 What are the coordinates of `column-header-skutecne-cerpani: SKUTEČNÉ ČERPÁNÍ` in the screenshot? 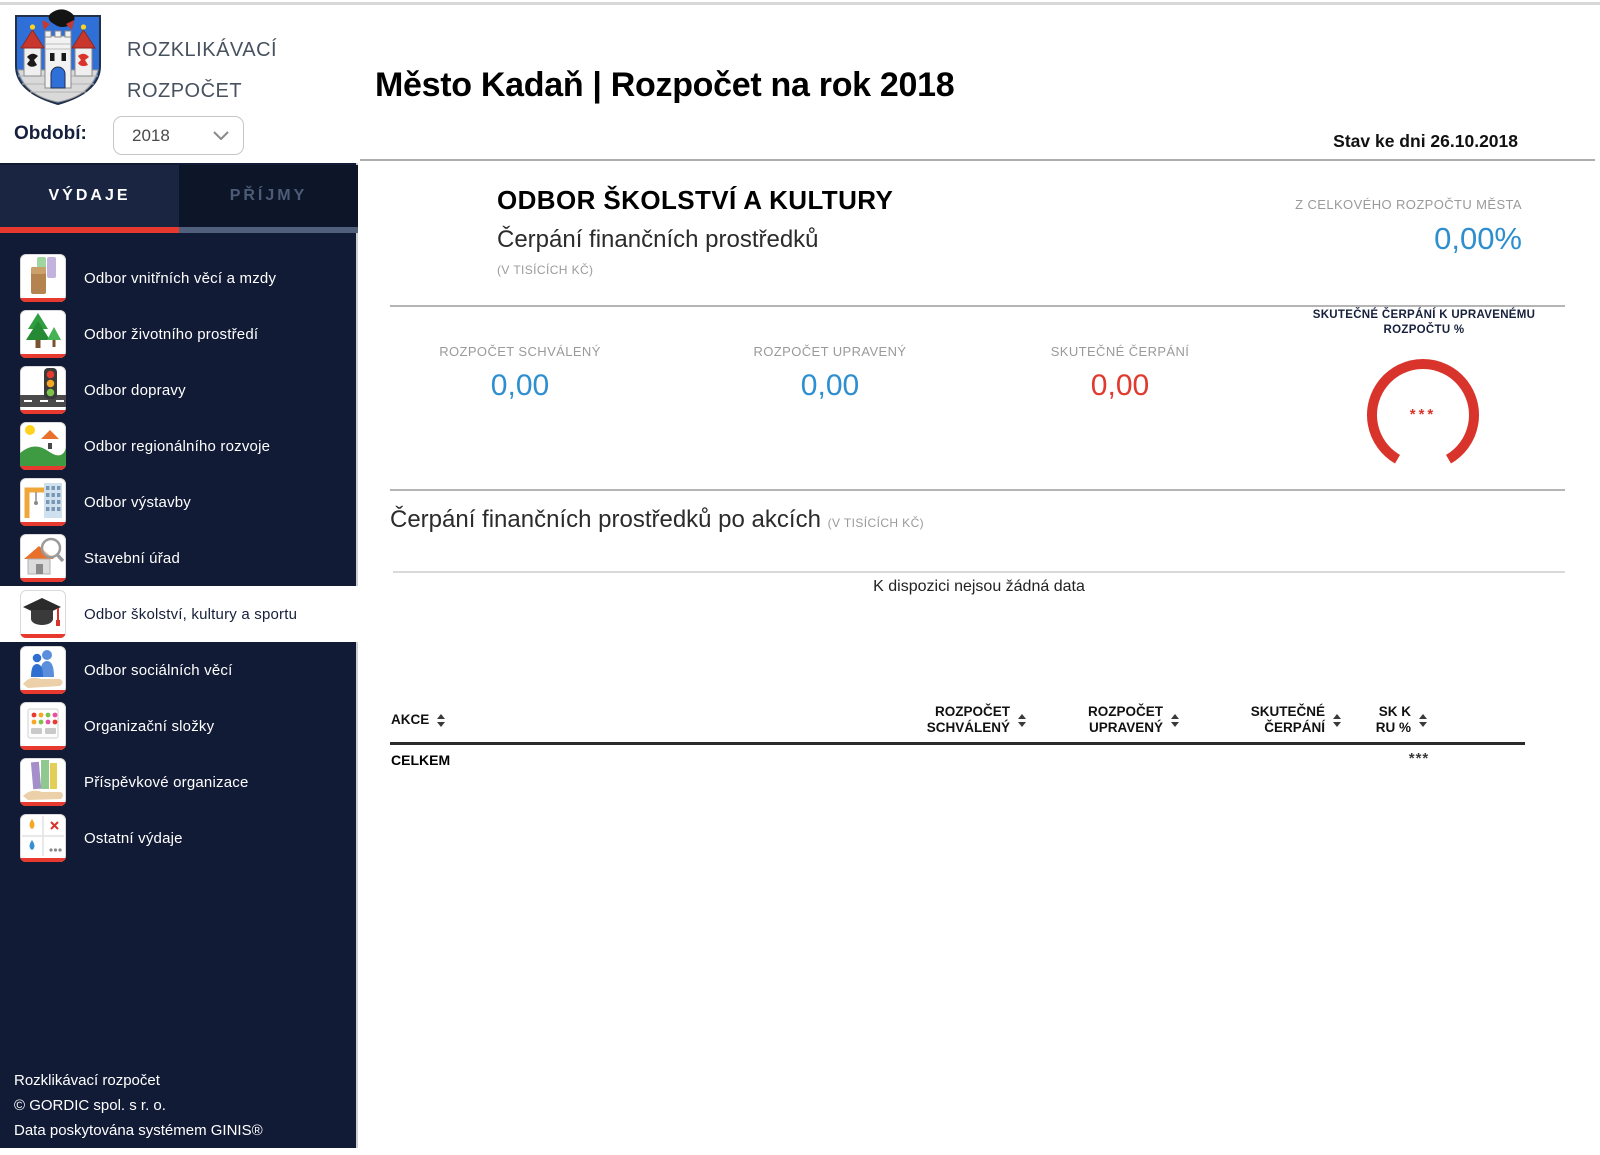 It's located at (1258, 720).